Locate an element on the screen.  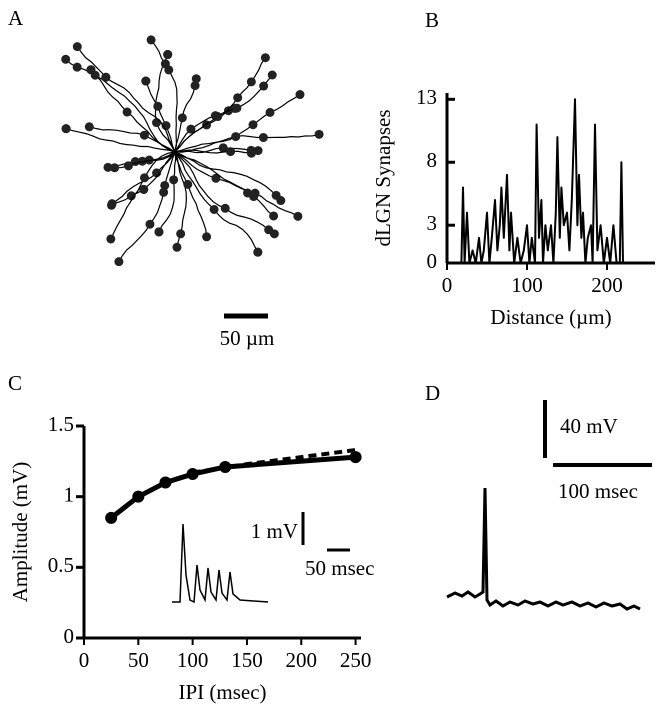
scale-label: 50 µm is located at coordinates (247, 338).